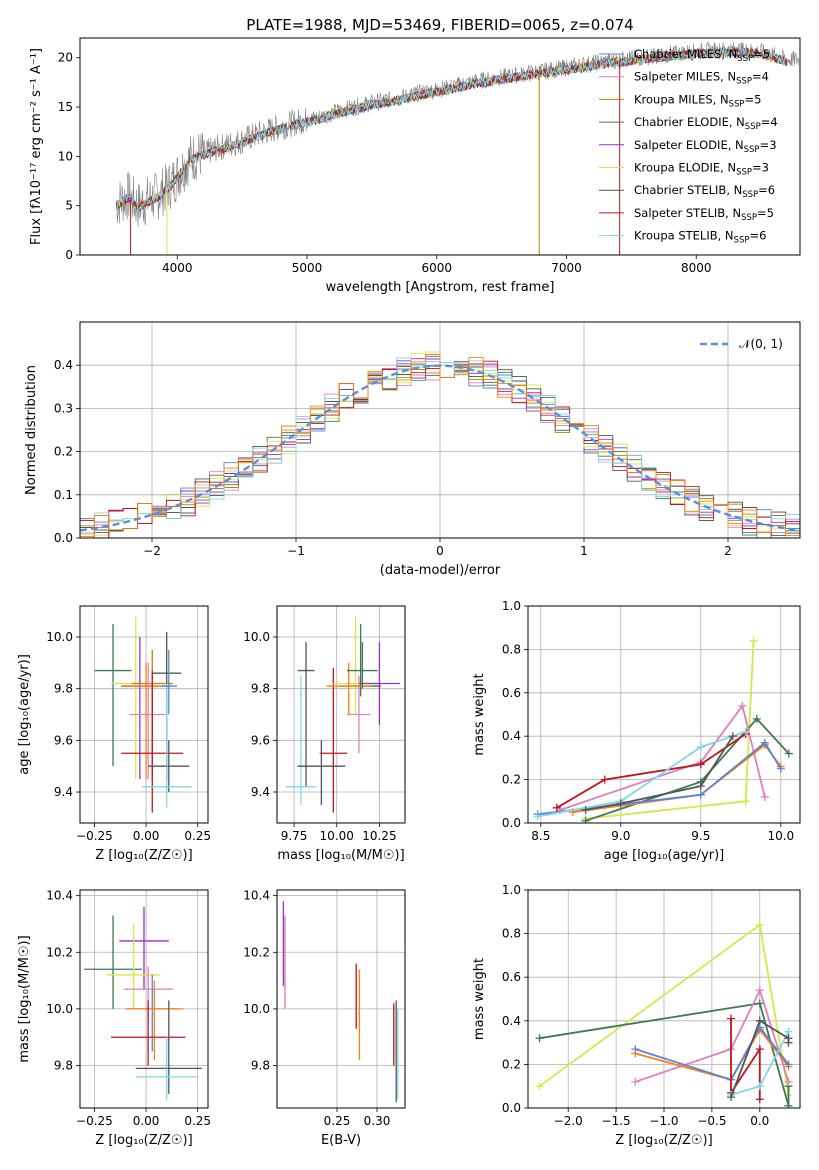 Image resolution: width=819 pixels, height=1170 pixels. Describe the element at coordinates (664, 714) in the screenshot. I see `mass_weight_vs_age-frame` at that location.